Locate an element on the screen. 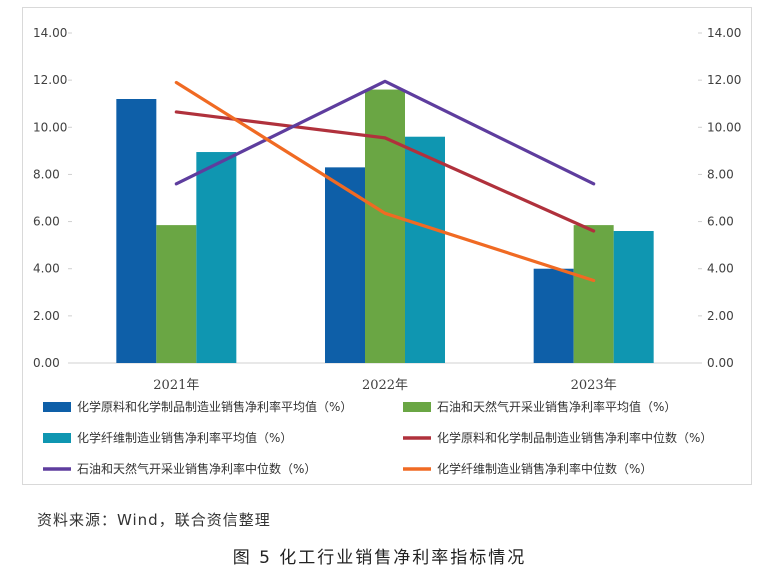 The image size is (759, 583). y2-axis-tick-label: 2.00 is located at coordinates (720, 316).